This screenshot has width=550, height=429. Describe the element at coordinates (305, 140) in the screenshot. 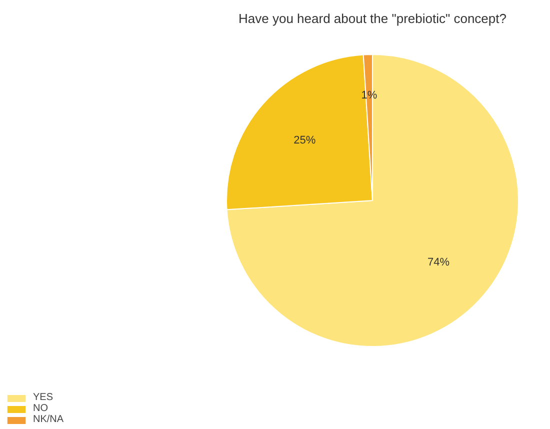

I see `data-label: 25%` at that location.